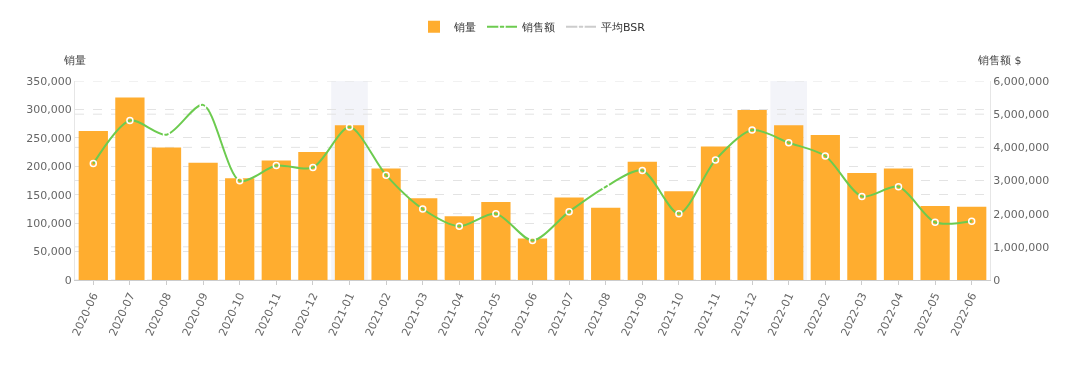 The image size is (1080, 378). What do you see at coordinates (49, 110) in the screenshot?
I see `y-tick-label: 300,000` at bounding box center [49, 110].